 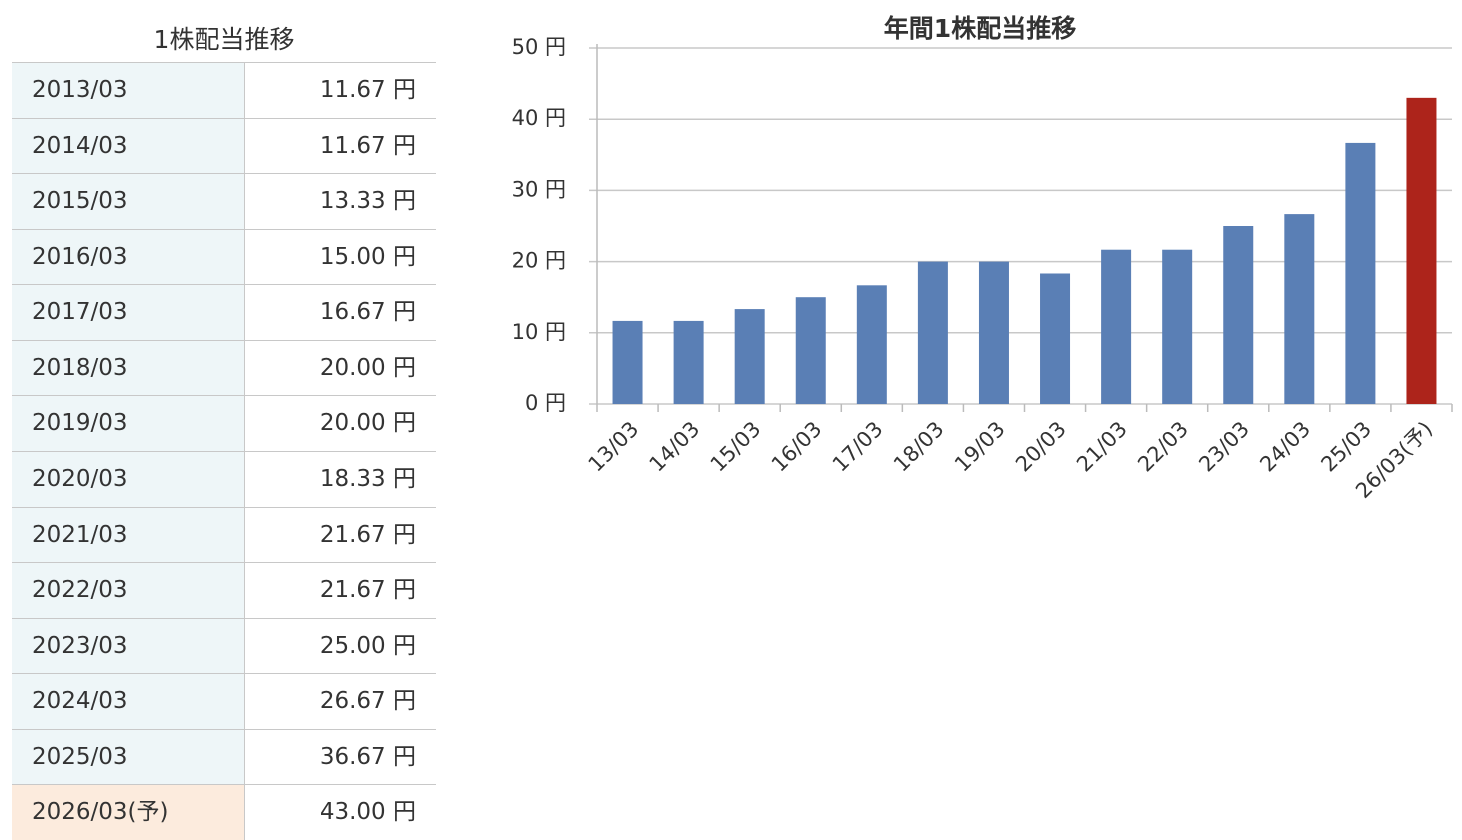 I want to click on table-row: 2020/03 18.33 円, so click(x=224, y=478).